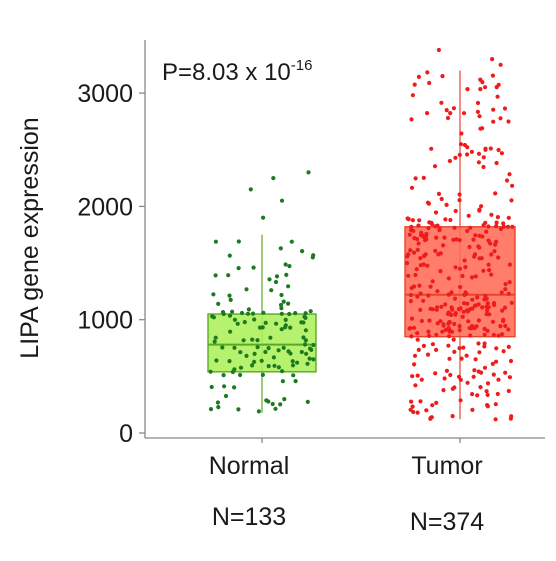  What do you see at coordinates (226, 72) in the screenshot?
I see `p-value-prefix: P=8.03 x 10` at bounding box center [226, 72].